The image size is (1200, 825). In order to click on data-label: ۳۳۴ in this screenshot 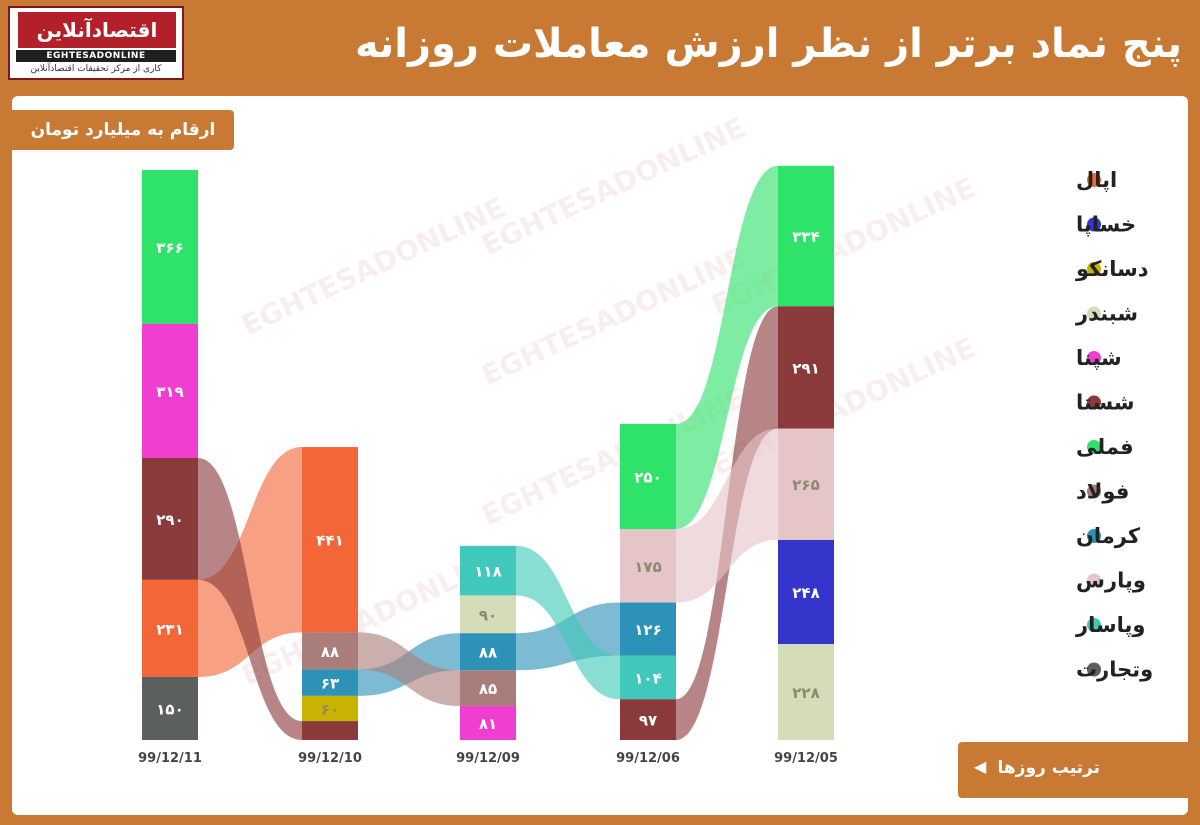, I will do `click(805, 237)`.